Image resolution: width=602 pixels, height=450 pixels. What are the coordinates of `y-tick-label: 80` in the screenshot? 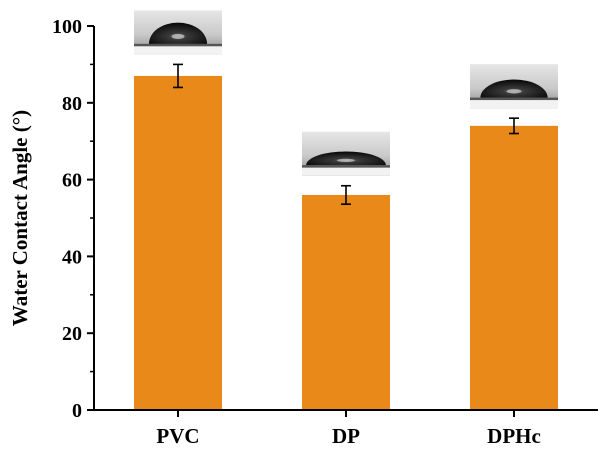 It's located at (72, 104).